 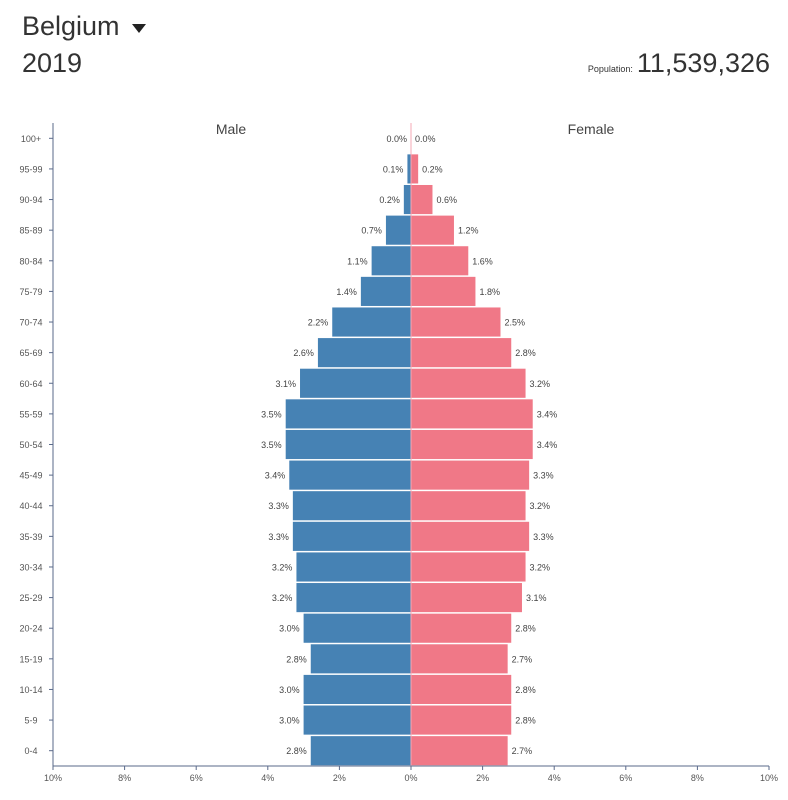 I want to click on female-value-label: 0.2%, so click(x=432, y=169).